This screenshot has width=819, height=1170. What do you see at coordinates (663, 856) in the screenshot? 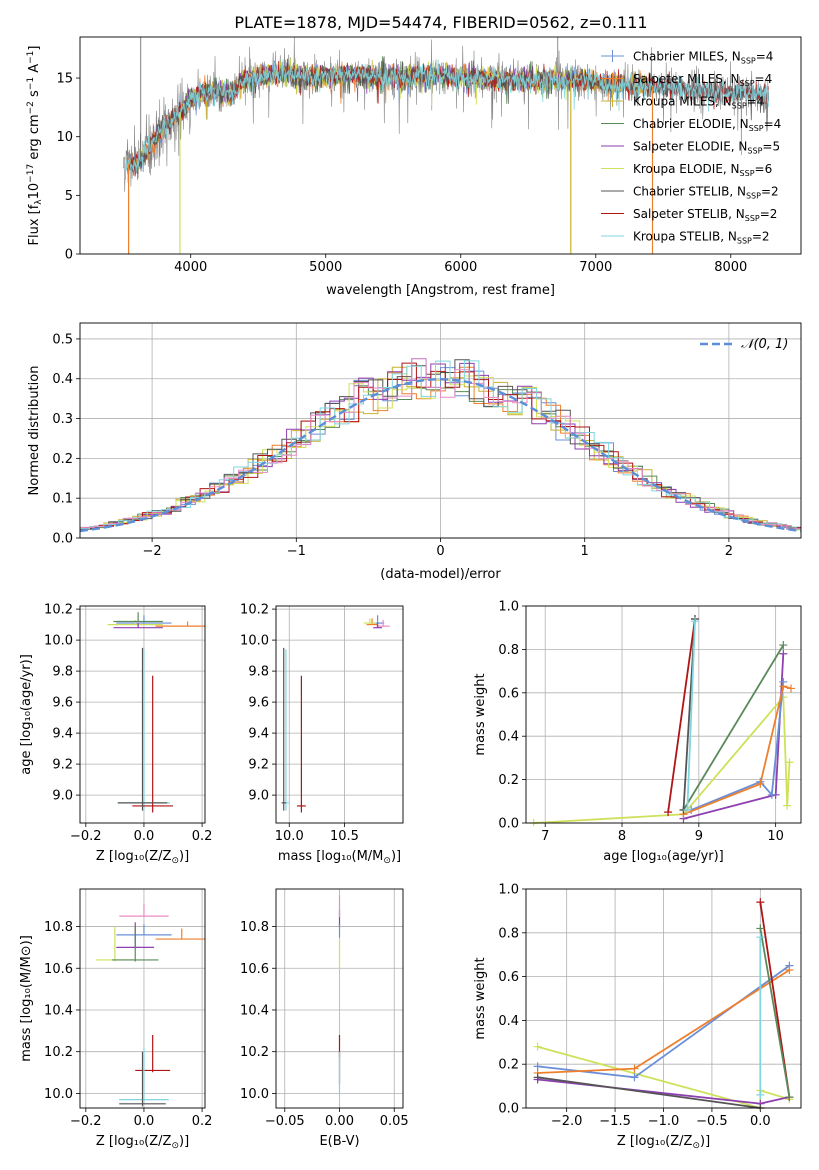
I see `x-axis-label: age [log₁₀(age/yr)]` at bounding box center [663, 856].